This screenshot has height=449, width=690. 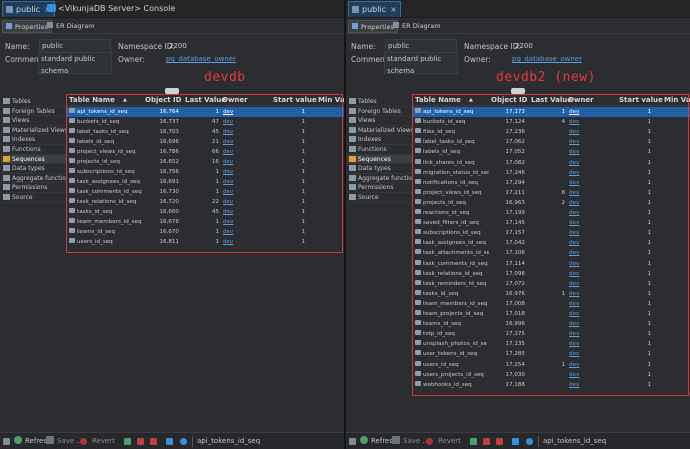 What do you see at coordinates (551, 314) in the screenshot?
I see `table-row: team_projects_id_seq 17,018 dev 1` at bounding box center [551, 314].